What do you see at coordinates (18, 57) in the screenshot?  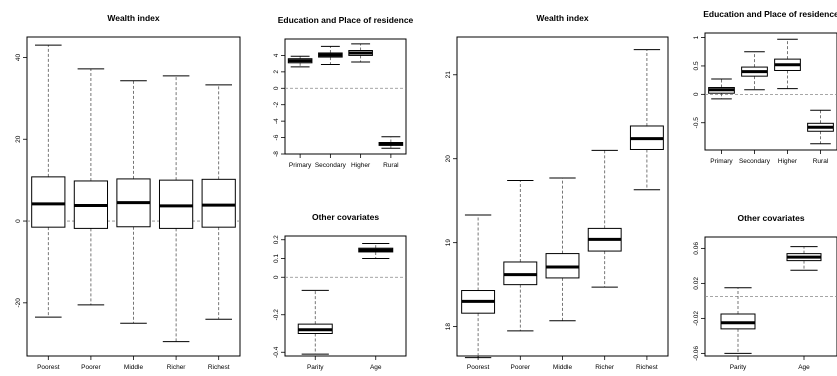 I see `y-tick-label: 40` at bounding box center [18, 57].